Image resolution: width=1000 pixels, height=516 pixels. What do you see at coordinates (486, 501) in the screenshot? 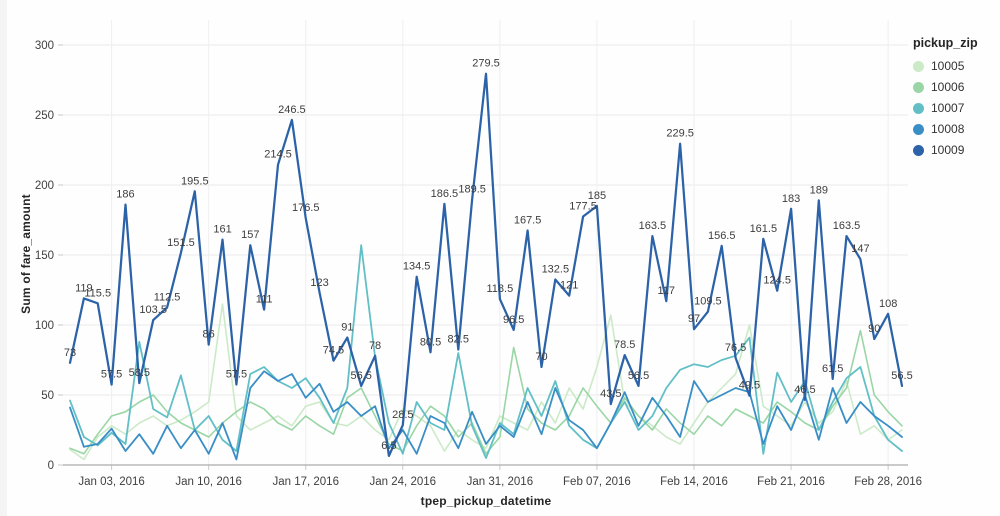
I see `x-axis-title: tpep_pickup_datetime` at bounding box center [486, 501].